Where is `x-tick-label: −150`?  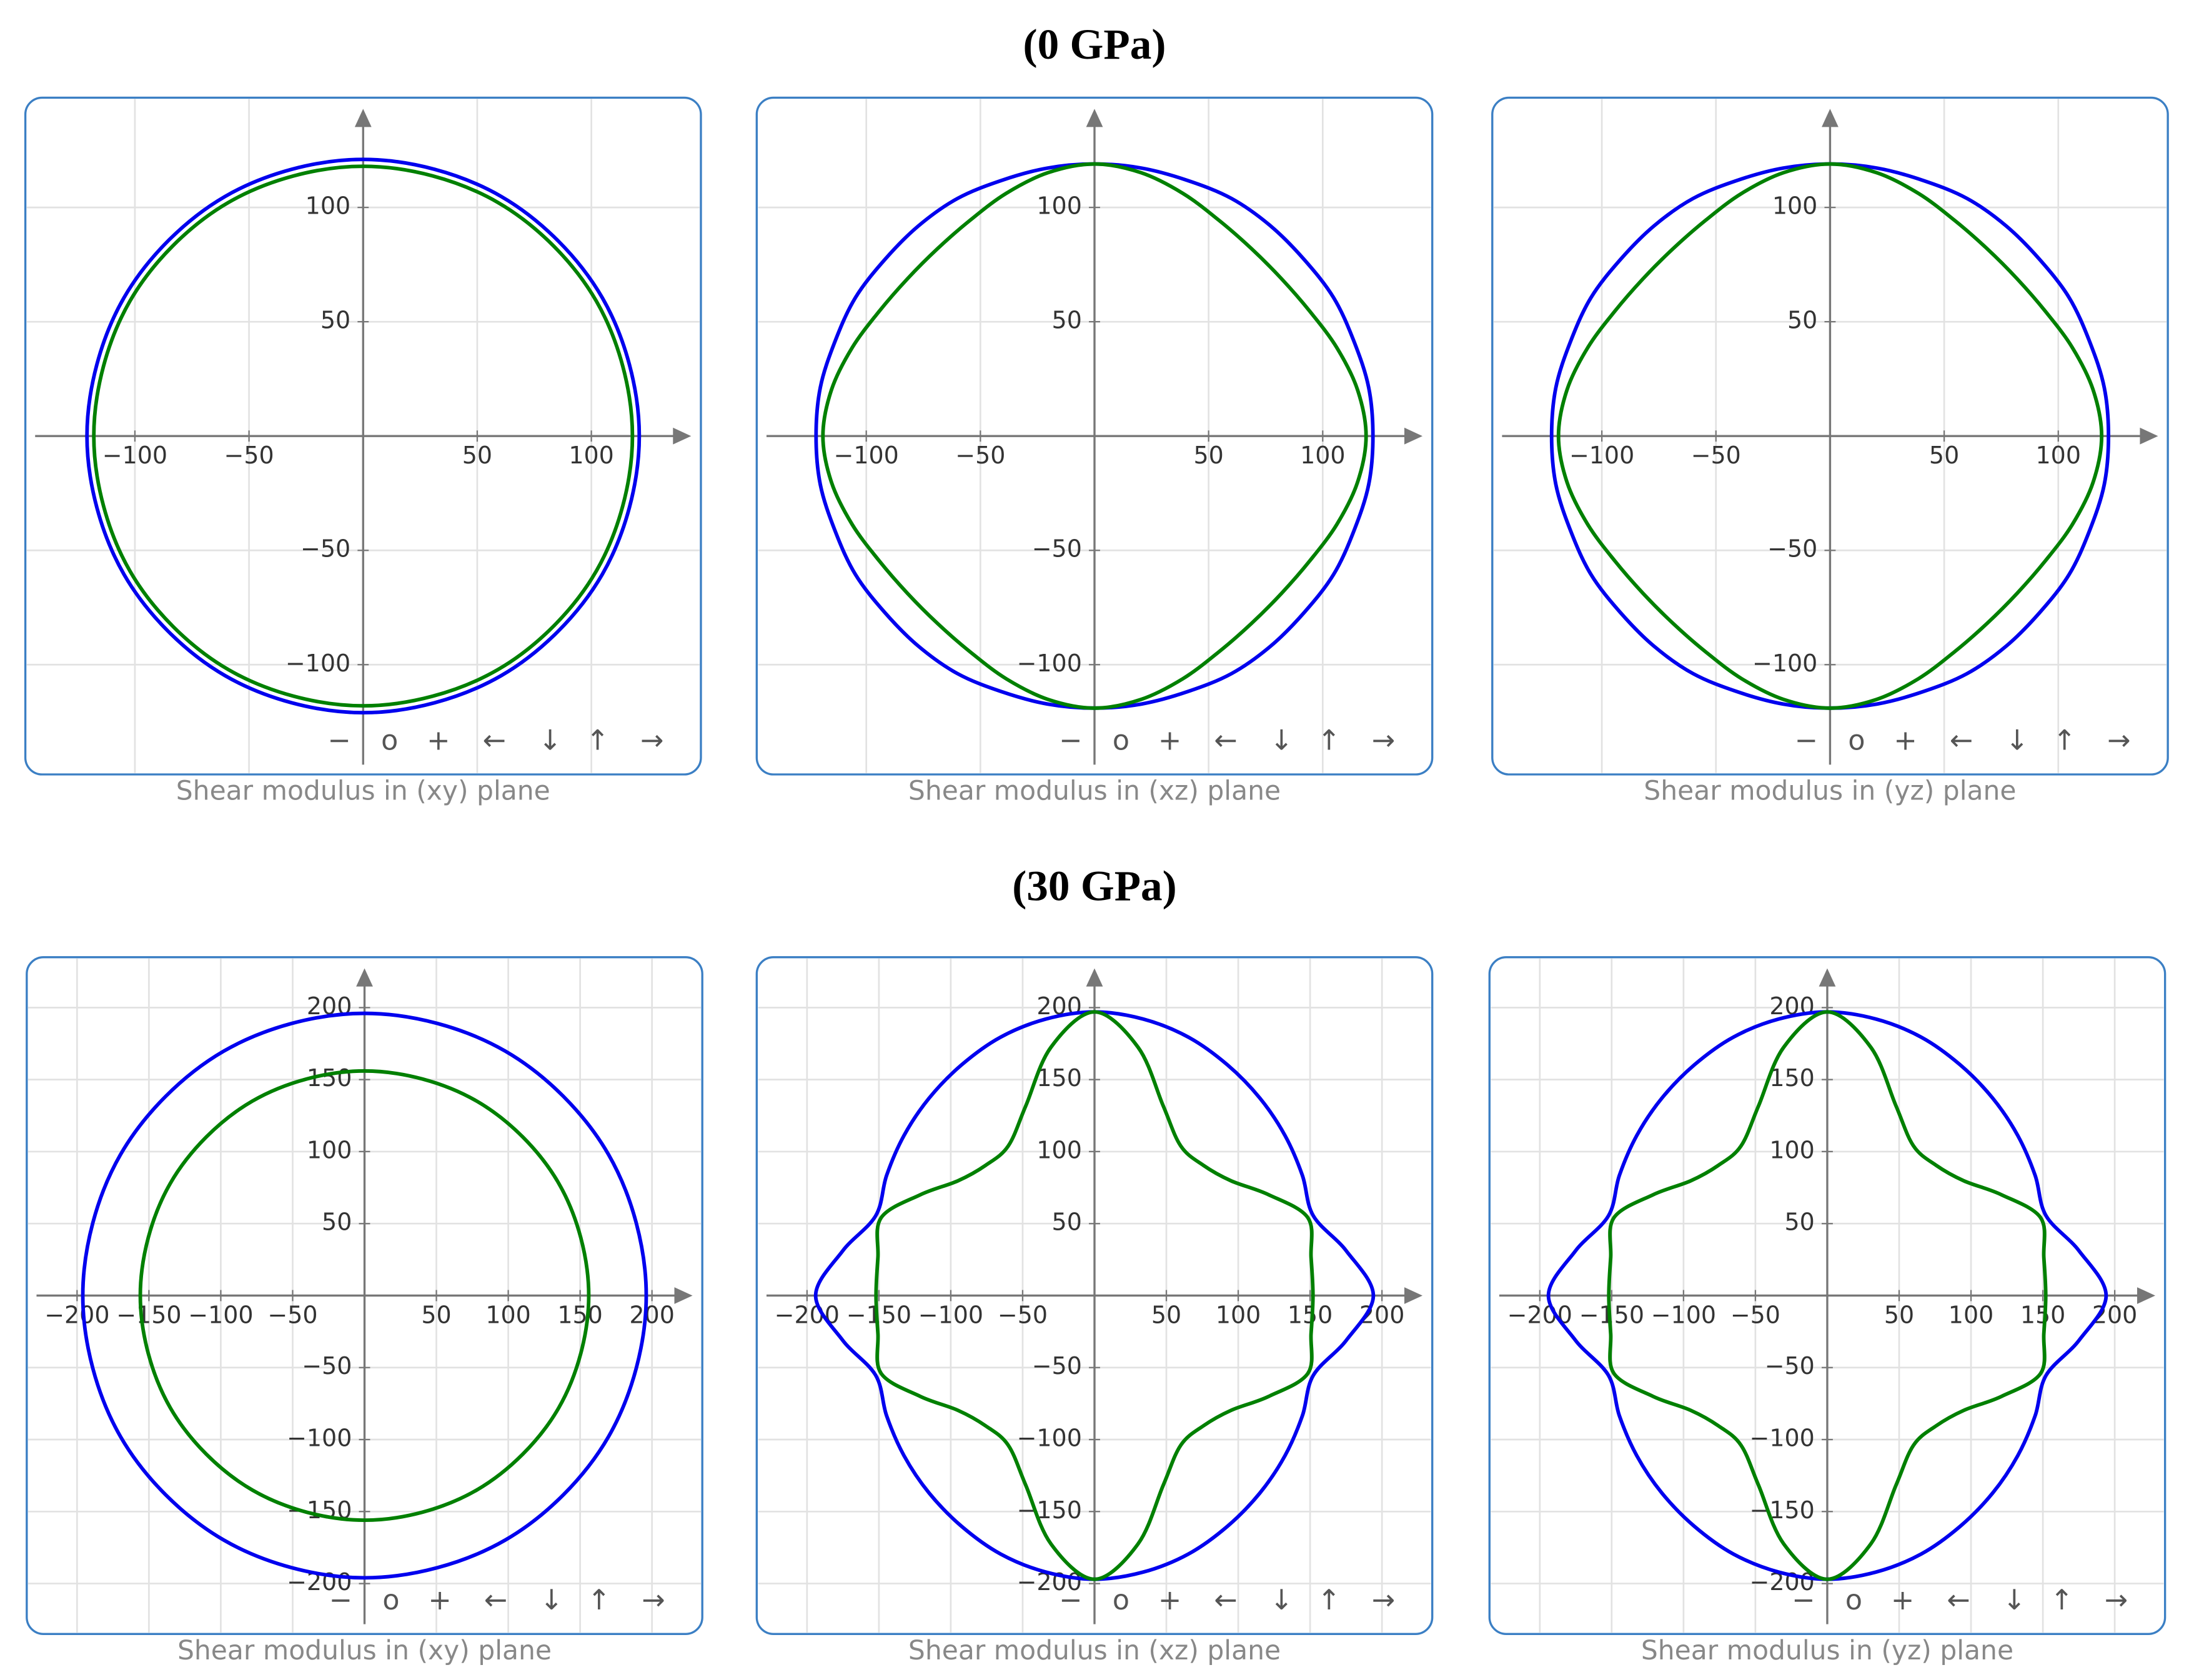
x-tick-label: −150 is located at coordinates (149, 1315).